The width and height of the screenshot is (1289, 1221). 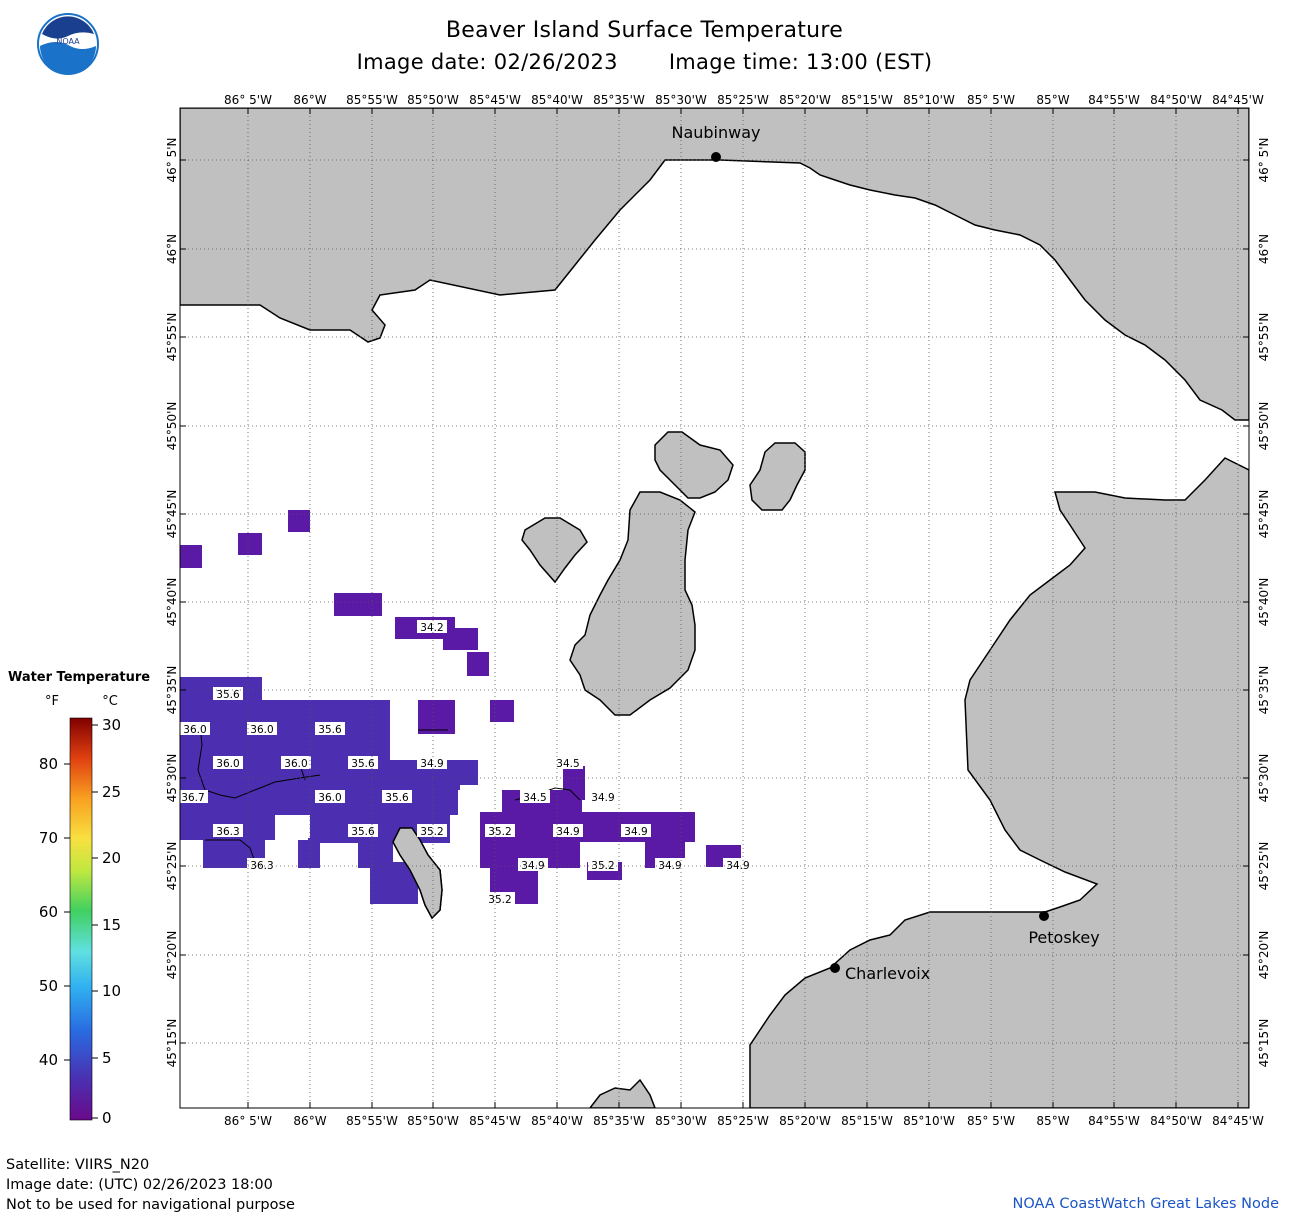 What do you see at coordinates (495, 1121) in the screenshot?
I see `lon-label-bottom: 85°45'W` at bounding box center [495, 1121].